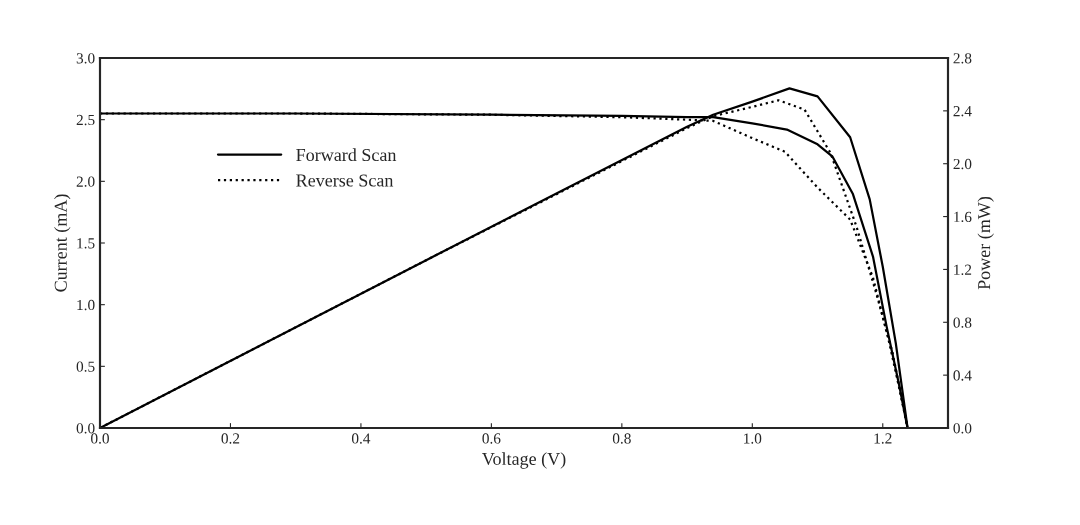  Describe the element at coordinates (85, 120) in the screenshot. I see `y-tick-label: 2.5` at that location.